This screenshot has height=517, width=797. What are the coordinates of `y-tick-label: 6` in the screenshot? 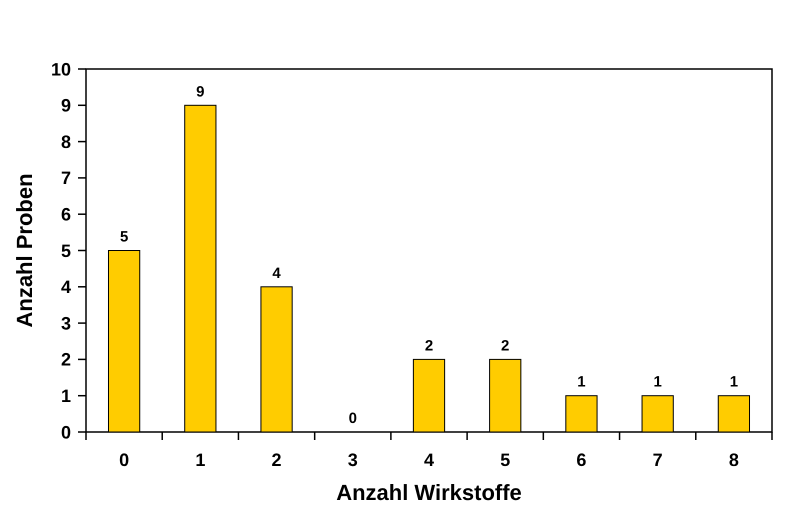 It's located at (65, 214).